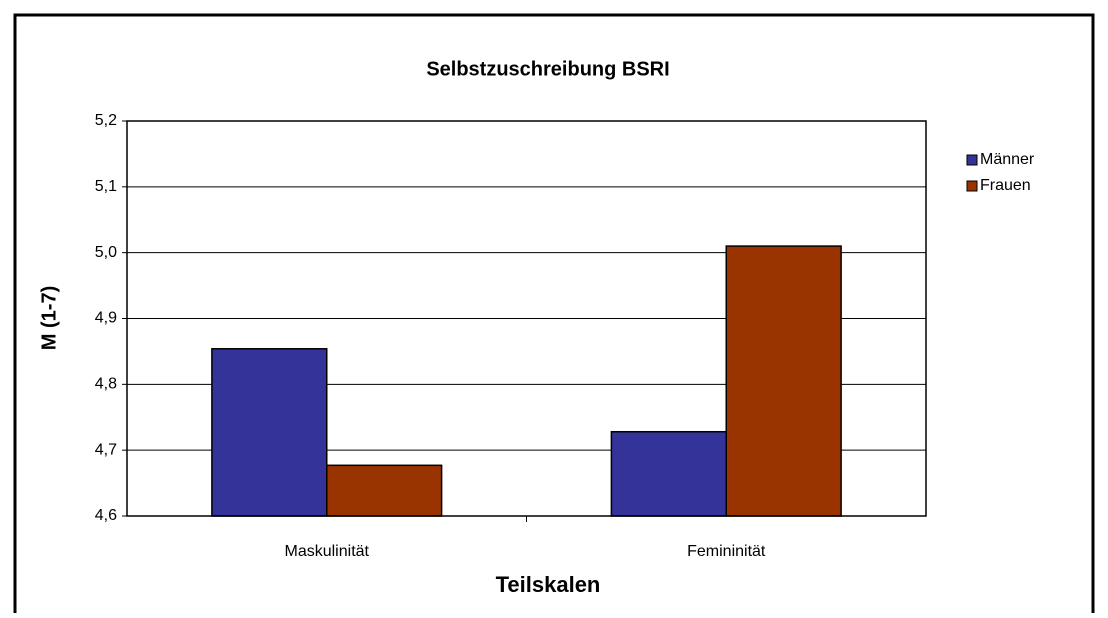  I want to click on y-tick-label: 4,8, so click(106, 384).